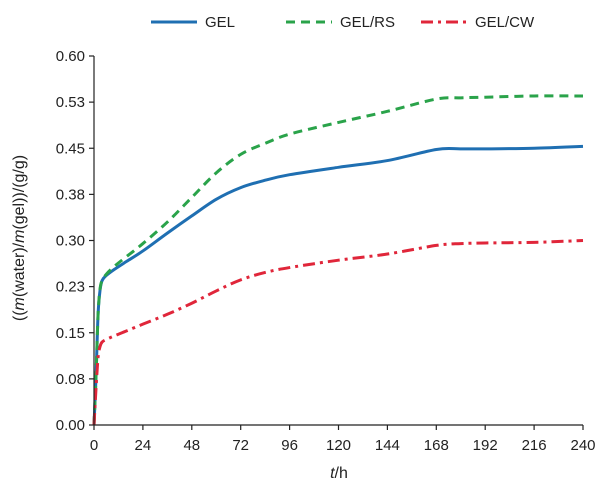 Image resolution: width=597 pixels, height=485 pixels. I want to click on x-tick-label: 72, so click(240, 445).